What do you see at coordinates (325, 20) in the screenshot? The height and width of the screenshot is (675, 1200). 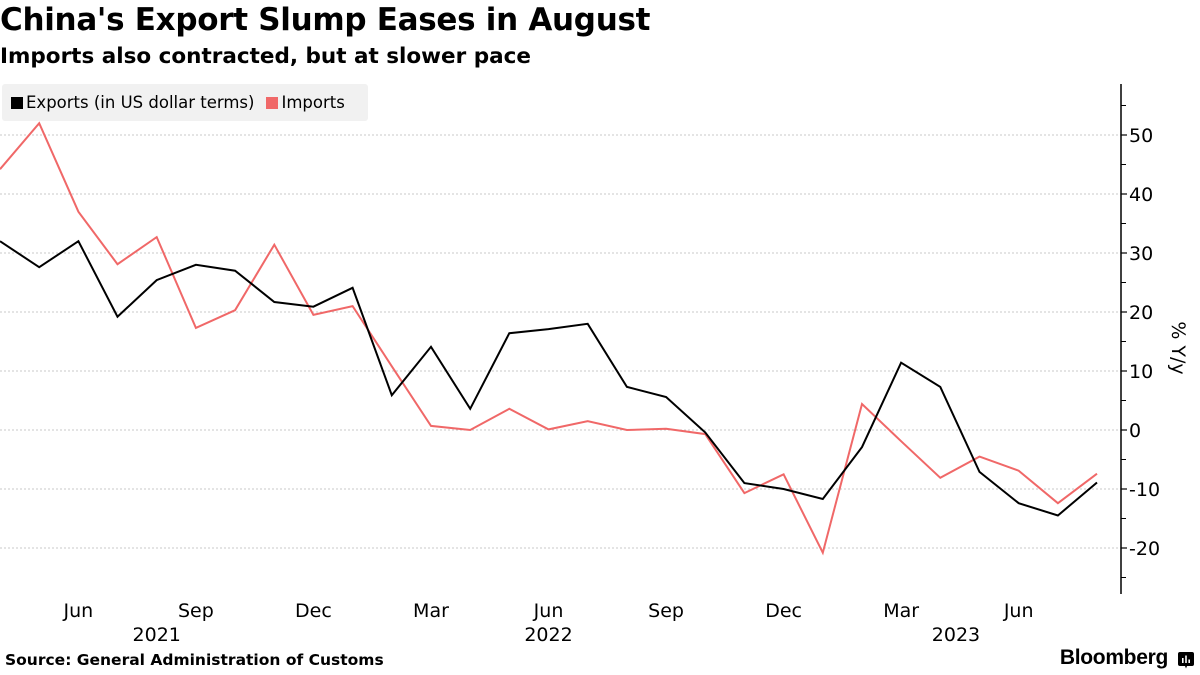 I see `chart-title: China's Export Slump Eases in August` at bounding box center [325, 20].